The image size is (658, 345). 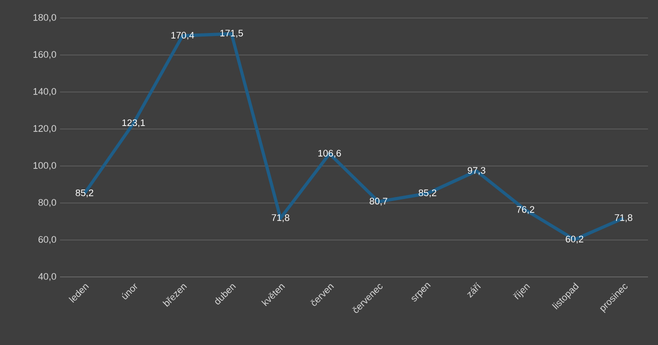 I want to click on y-tick-label: 100,0, so click(x=45, y=166).